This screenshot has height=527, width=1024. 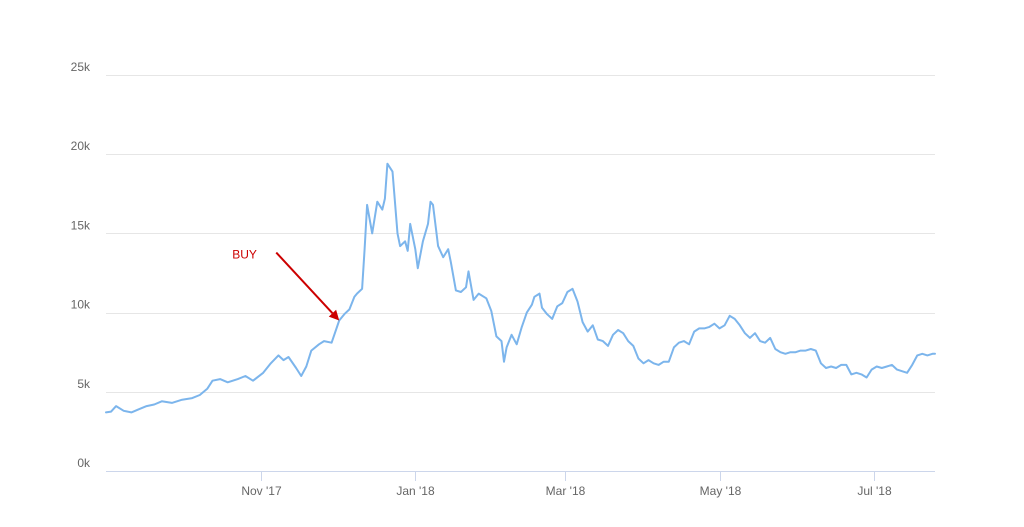 What do you see at coordinates (304, 282) in the screenshot?
I see `annotation-arrow` at bounding box center [304, 282].